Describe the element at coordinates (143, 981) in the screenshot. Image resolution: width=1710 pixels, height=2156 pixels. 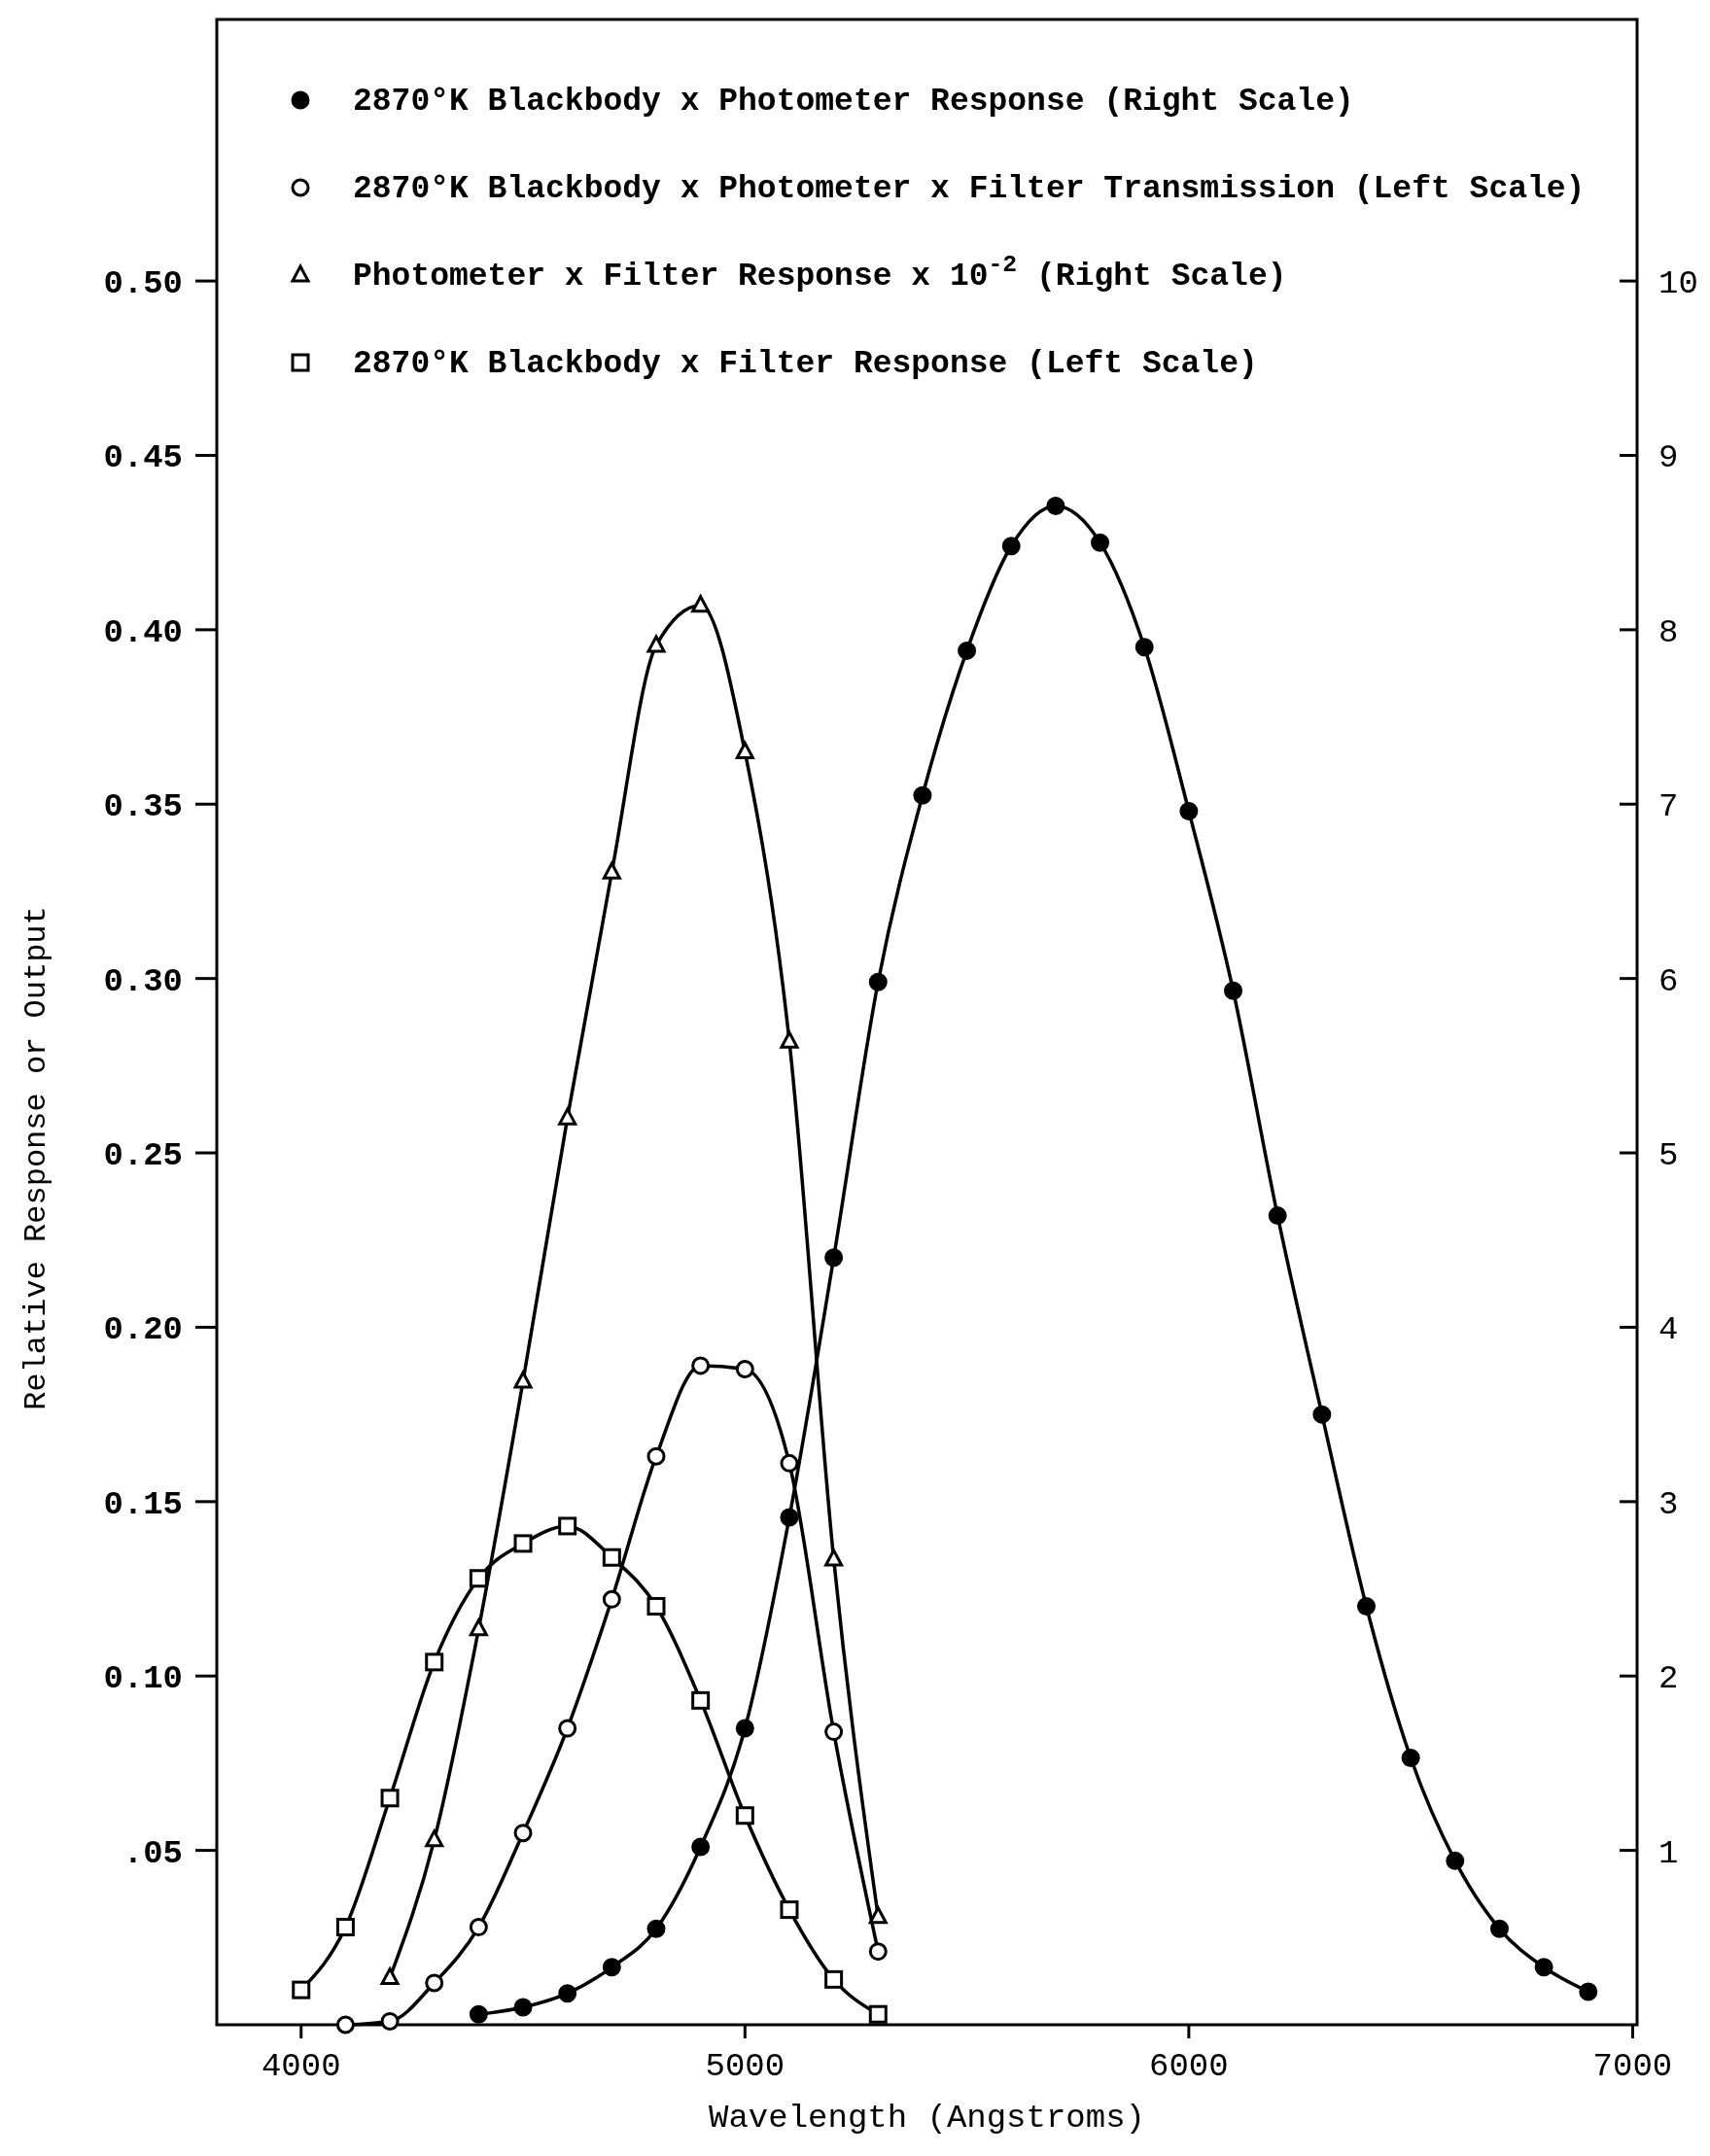
I see `y-tick-label: 0.30` at that location.